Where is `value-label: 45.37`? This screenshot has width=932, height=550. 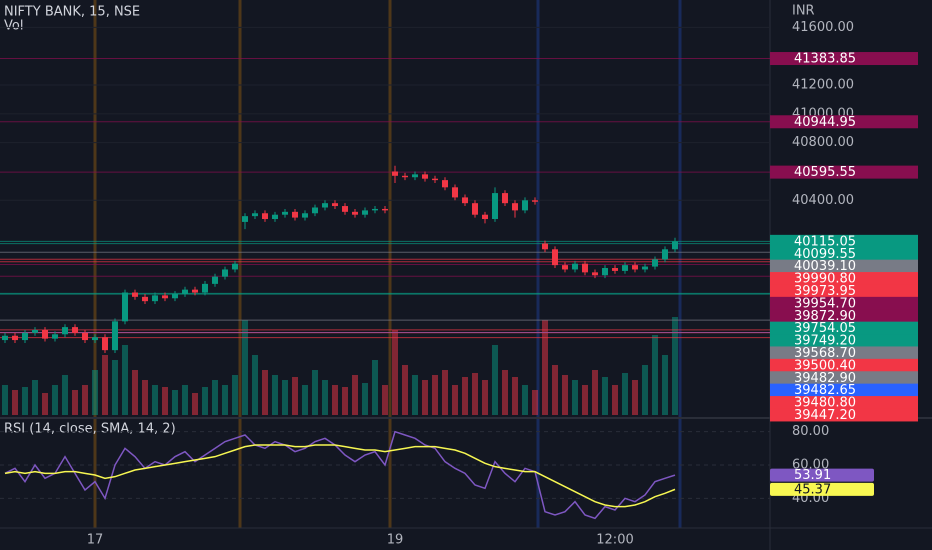
value-label: 45.37 is located at coordinates (812, 489).